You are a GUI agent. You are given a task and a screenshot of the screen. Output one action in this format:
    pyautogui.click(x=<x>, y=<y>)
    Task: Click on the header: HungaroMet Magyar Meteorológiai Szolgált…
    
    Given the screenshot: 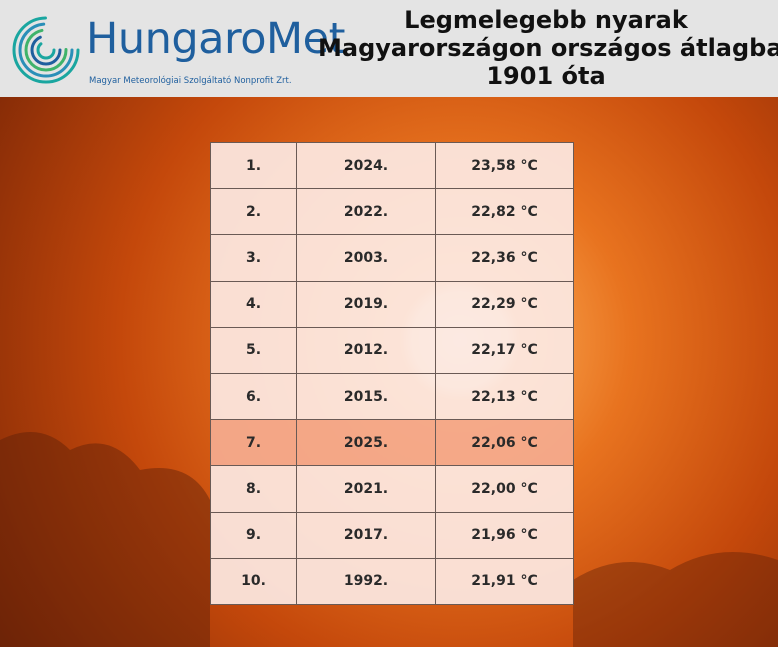 What is the action you would take?
    pyautogui.click(x=389, y=48)
    